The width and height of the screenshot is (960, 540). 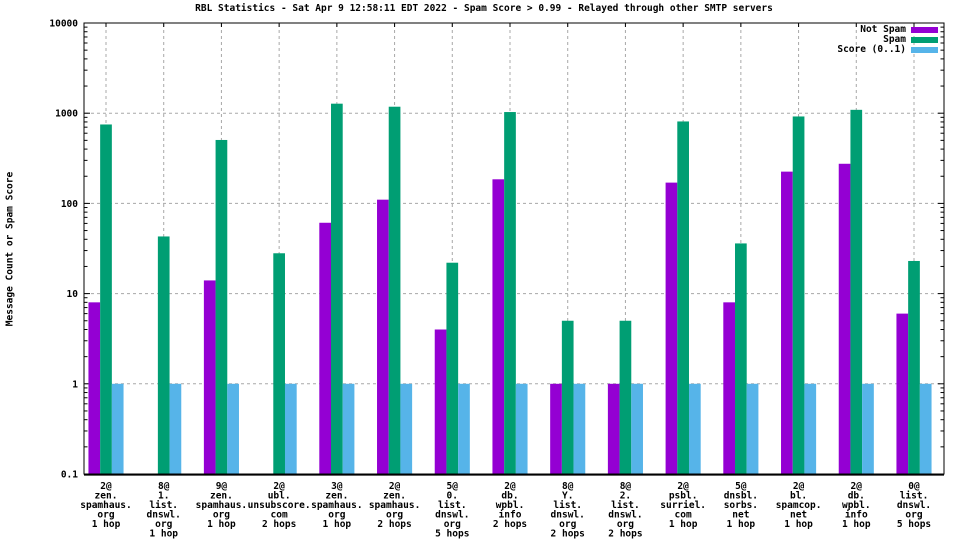 What do you see at coordinates (871, 49) in the screenshot?
I see `legend-label-score: Score (0..1)` at bounding box center [871, 49].